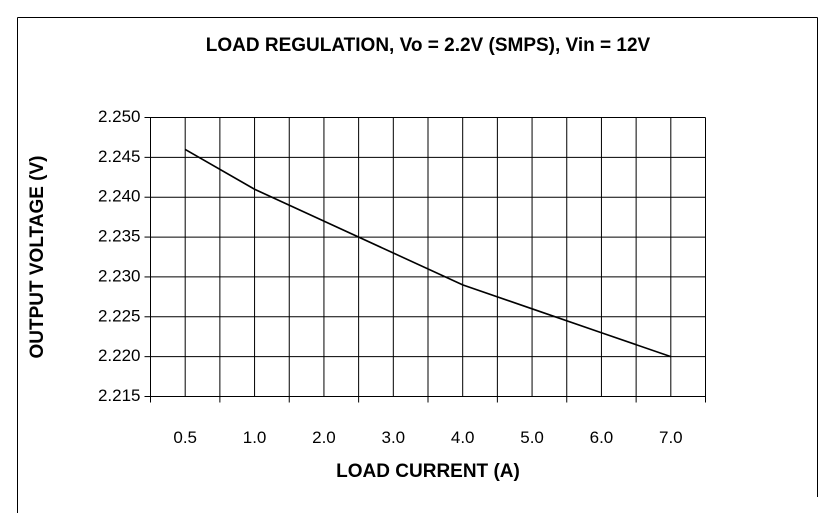 The width and height of the screenshot is (833, 513). I want to click on x-tick-label: 4.0, so click(463, 437).